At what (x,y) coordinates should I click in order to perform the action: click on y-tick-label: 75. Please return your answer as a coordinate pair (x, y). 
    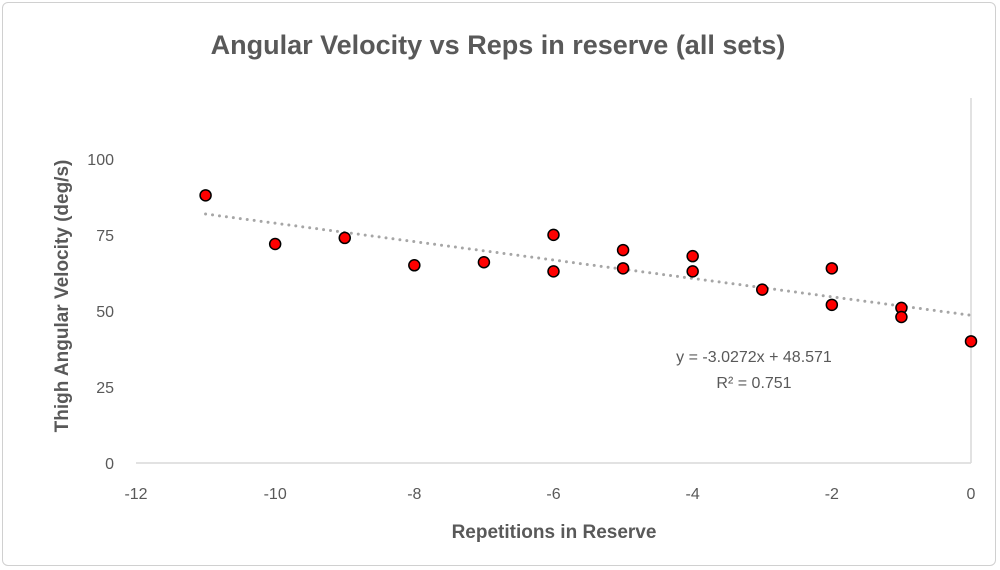
    Looking at the image, I should click on (105, 236).